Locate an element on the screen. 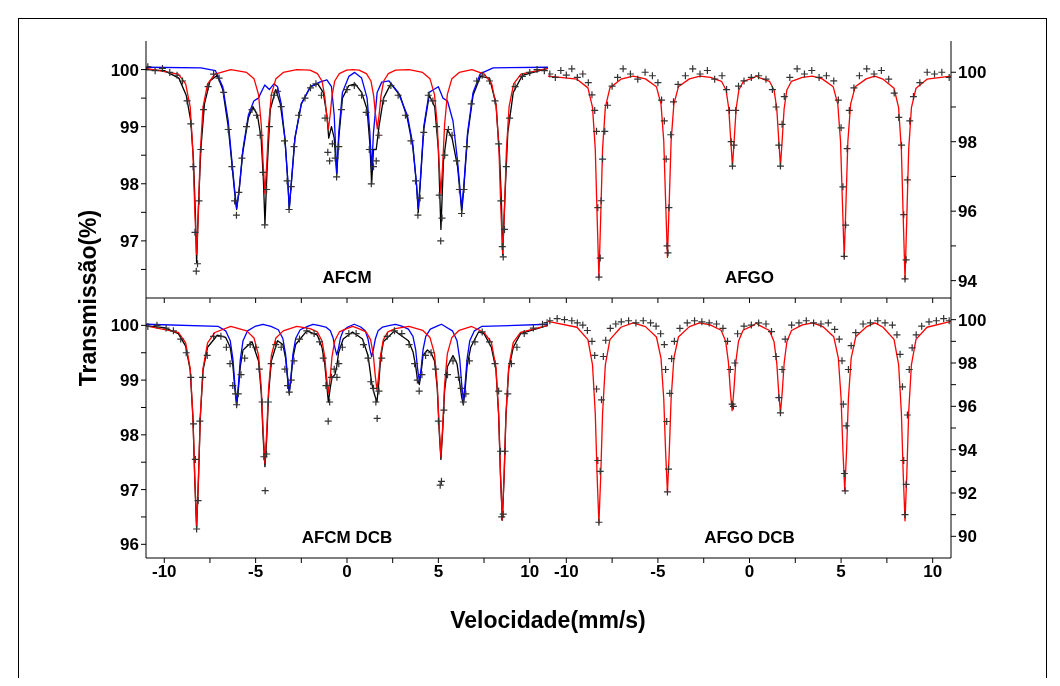 The image size is (1060, 686). y-axis-title: Transmissão(%) is located at coordinates (88, 298).